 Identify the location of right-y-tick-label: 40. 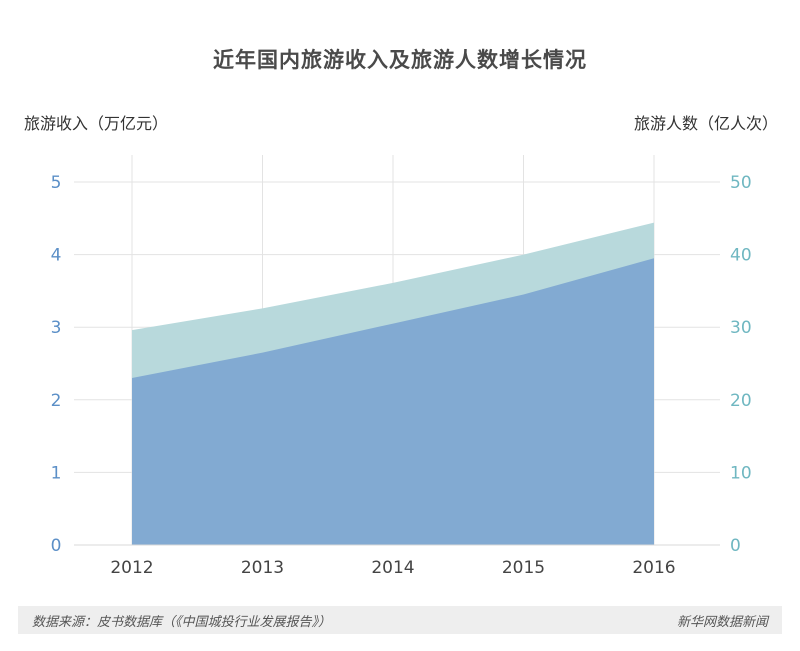
(741, 256).